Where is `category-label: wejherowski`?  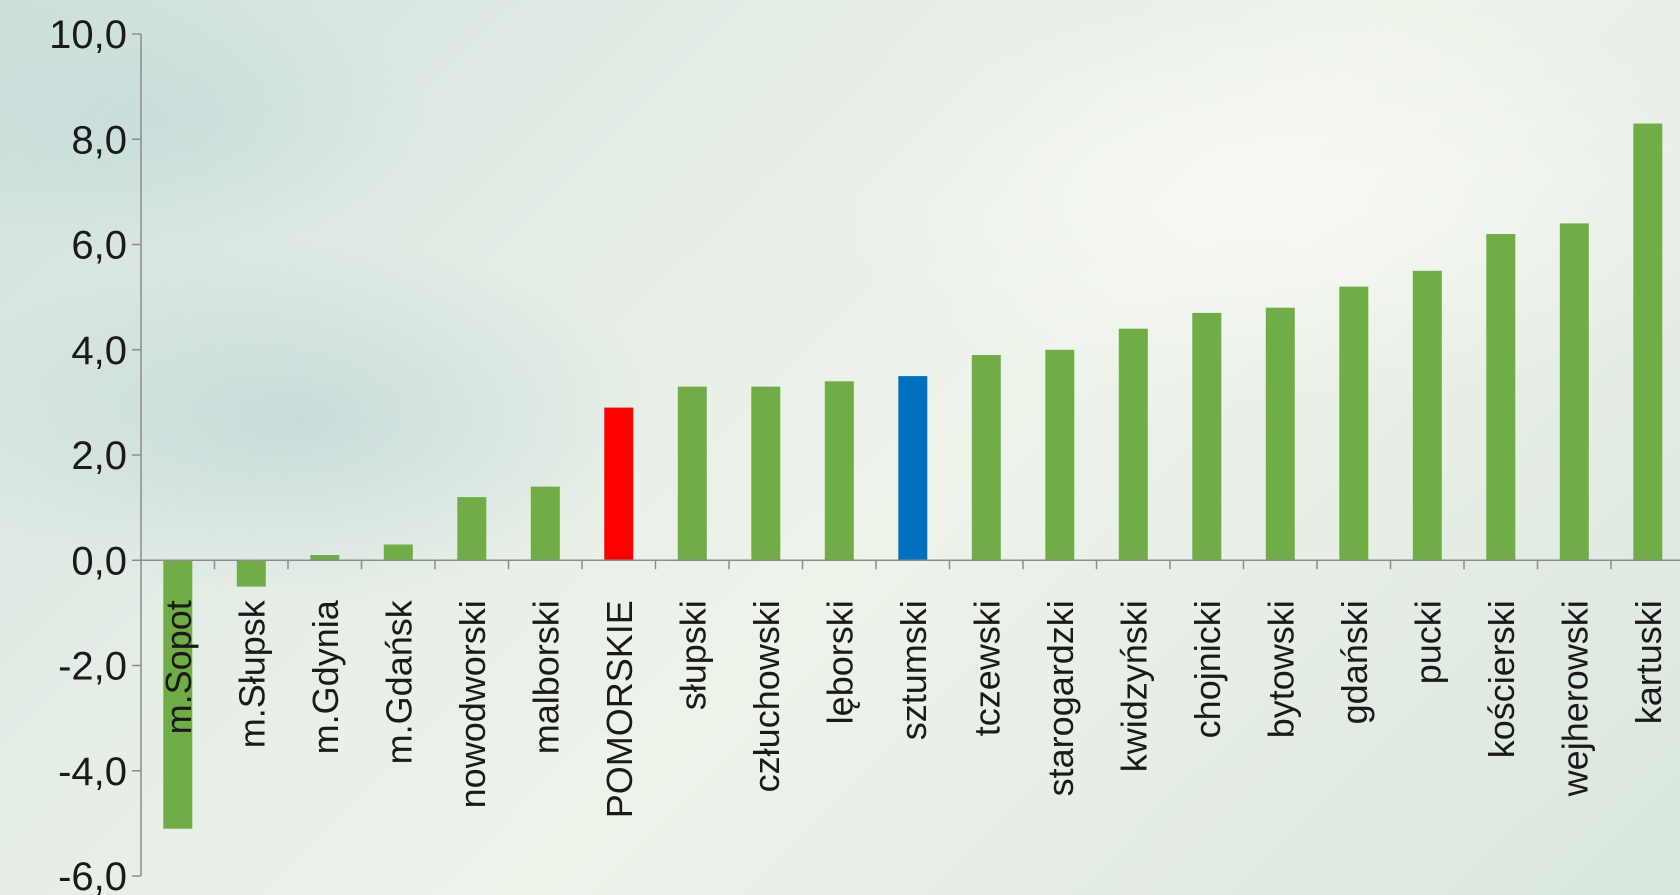
category-label: wejherowski is located at coordinates (1574, 698).